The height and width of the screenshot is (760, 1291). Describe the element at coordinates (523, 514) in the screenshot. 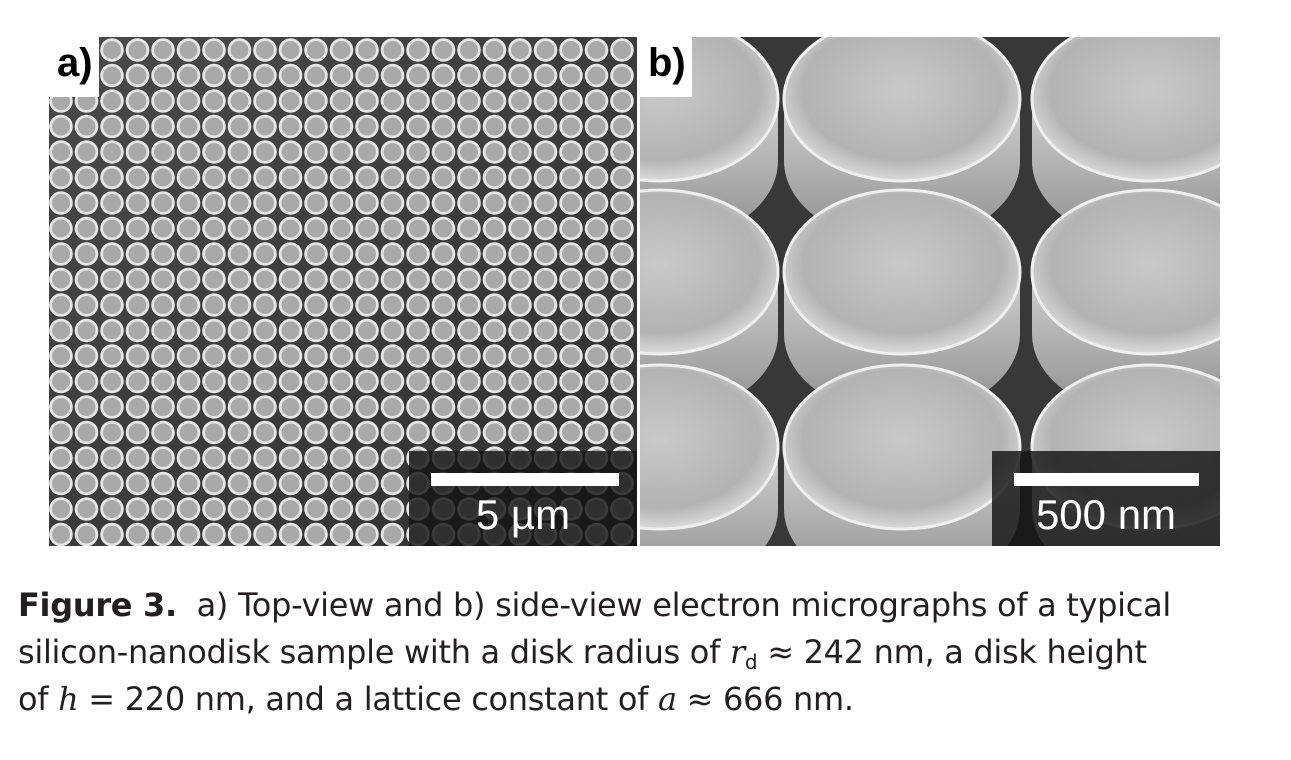

I see `scale-bar-a-text: 5 µm` at that location.